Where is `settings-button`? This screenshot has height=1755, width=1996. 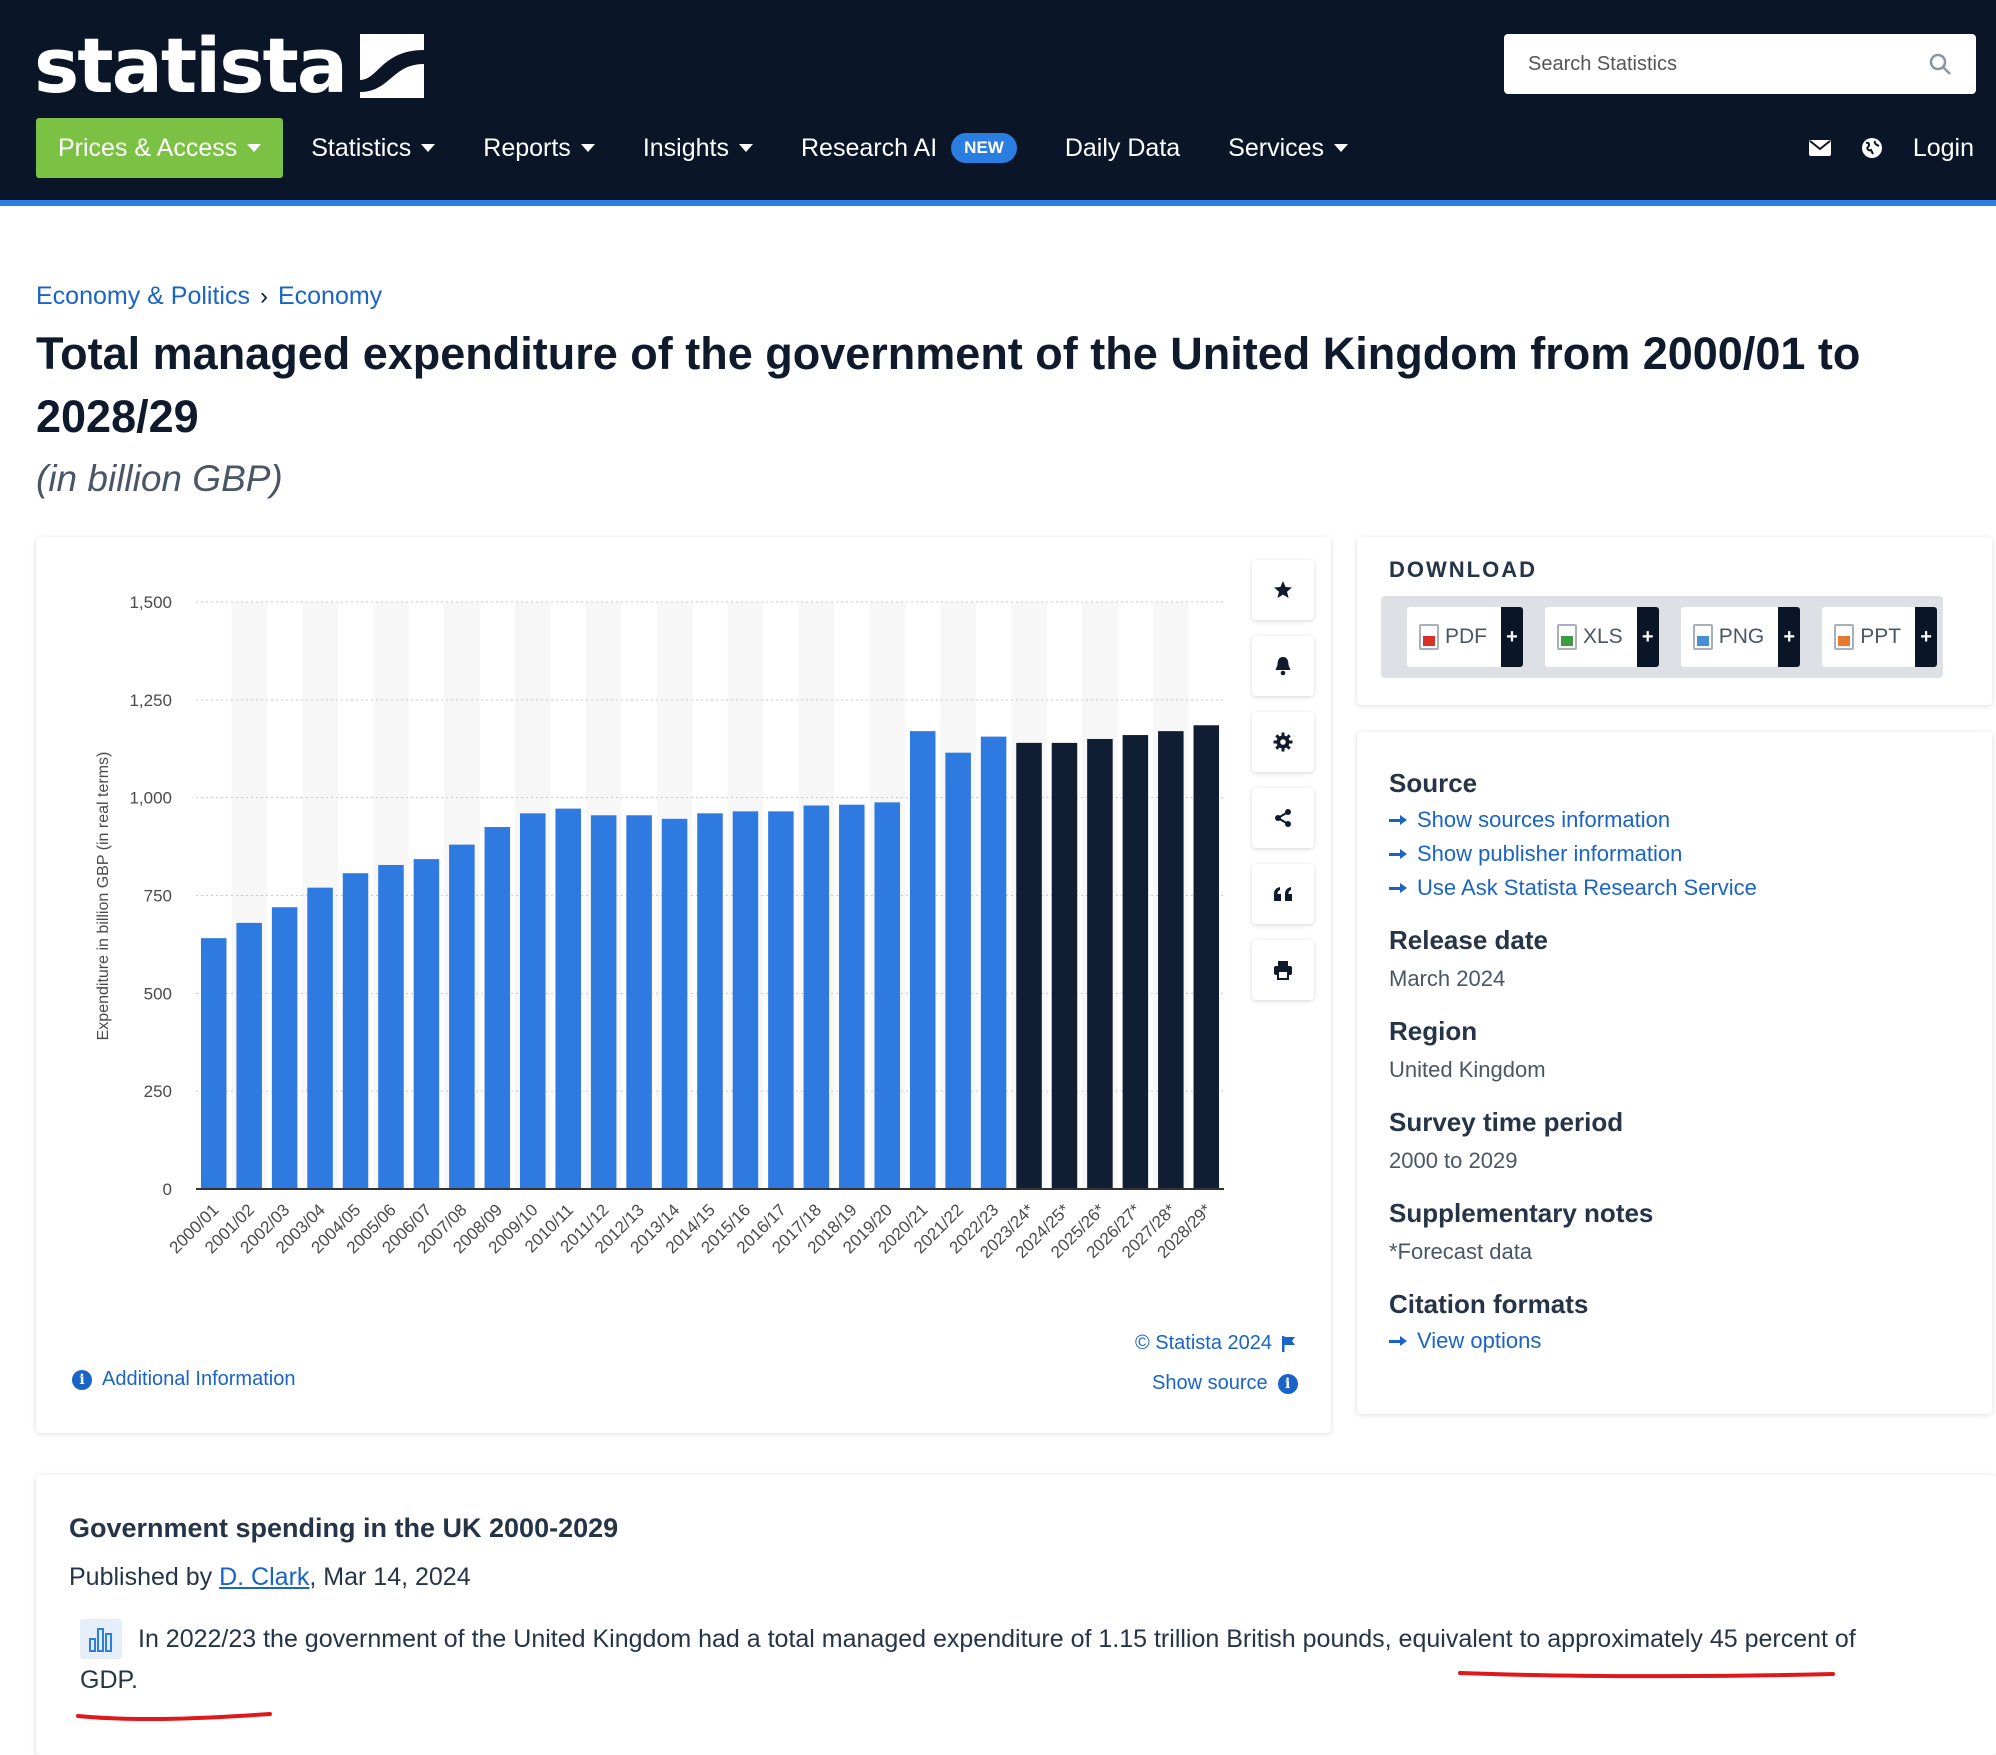
settings-button is located at coordinates (1283, 742).